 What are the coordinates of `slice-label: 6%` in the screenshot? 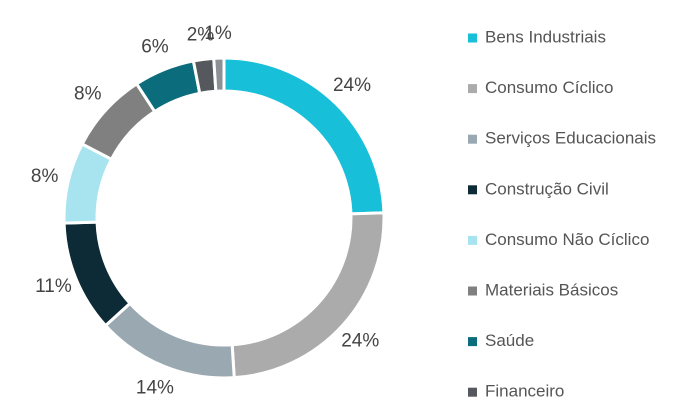 It's located at (155, 46).